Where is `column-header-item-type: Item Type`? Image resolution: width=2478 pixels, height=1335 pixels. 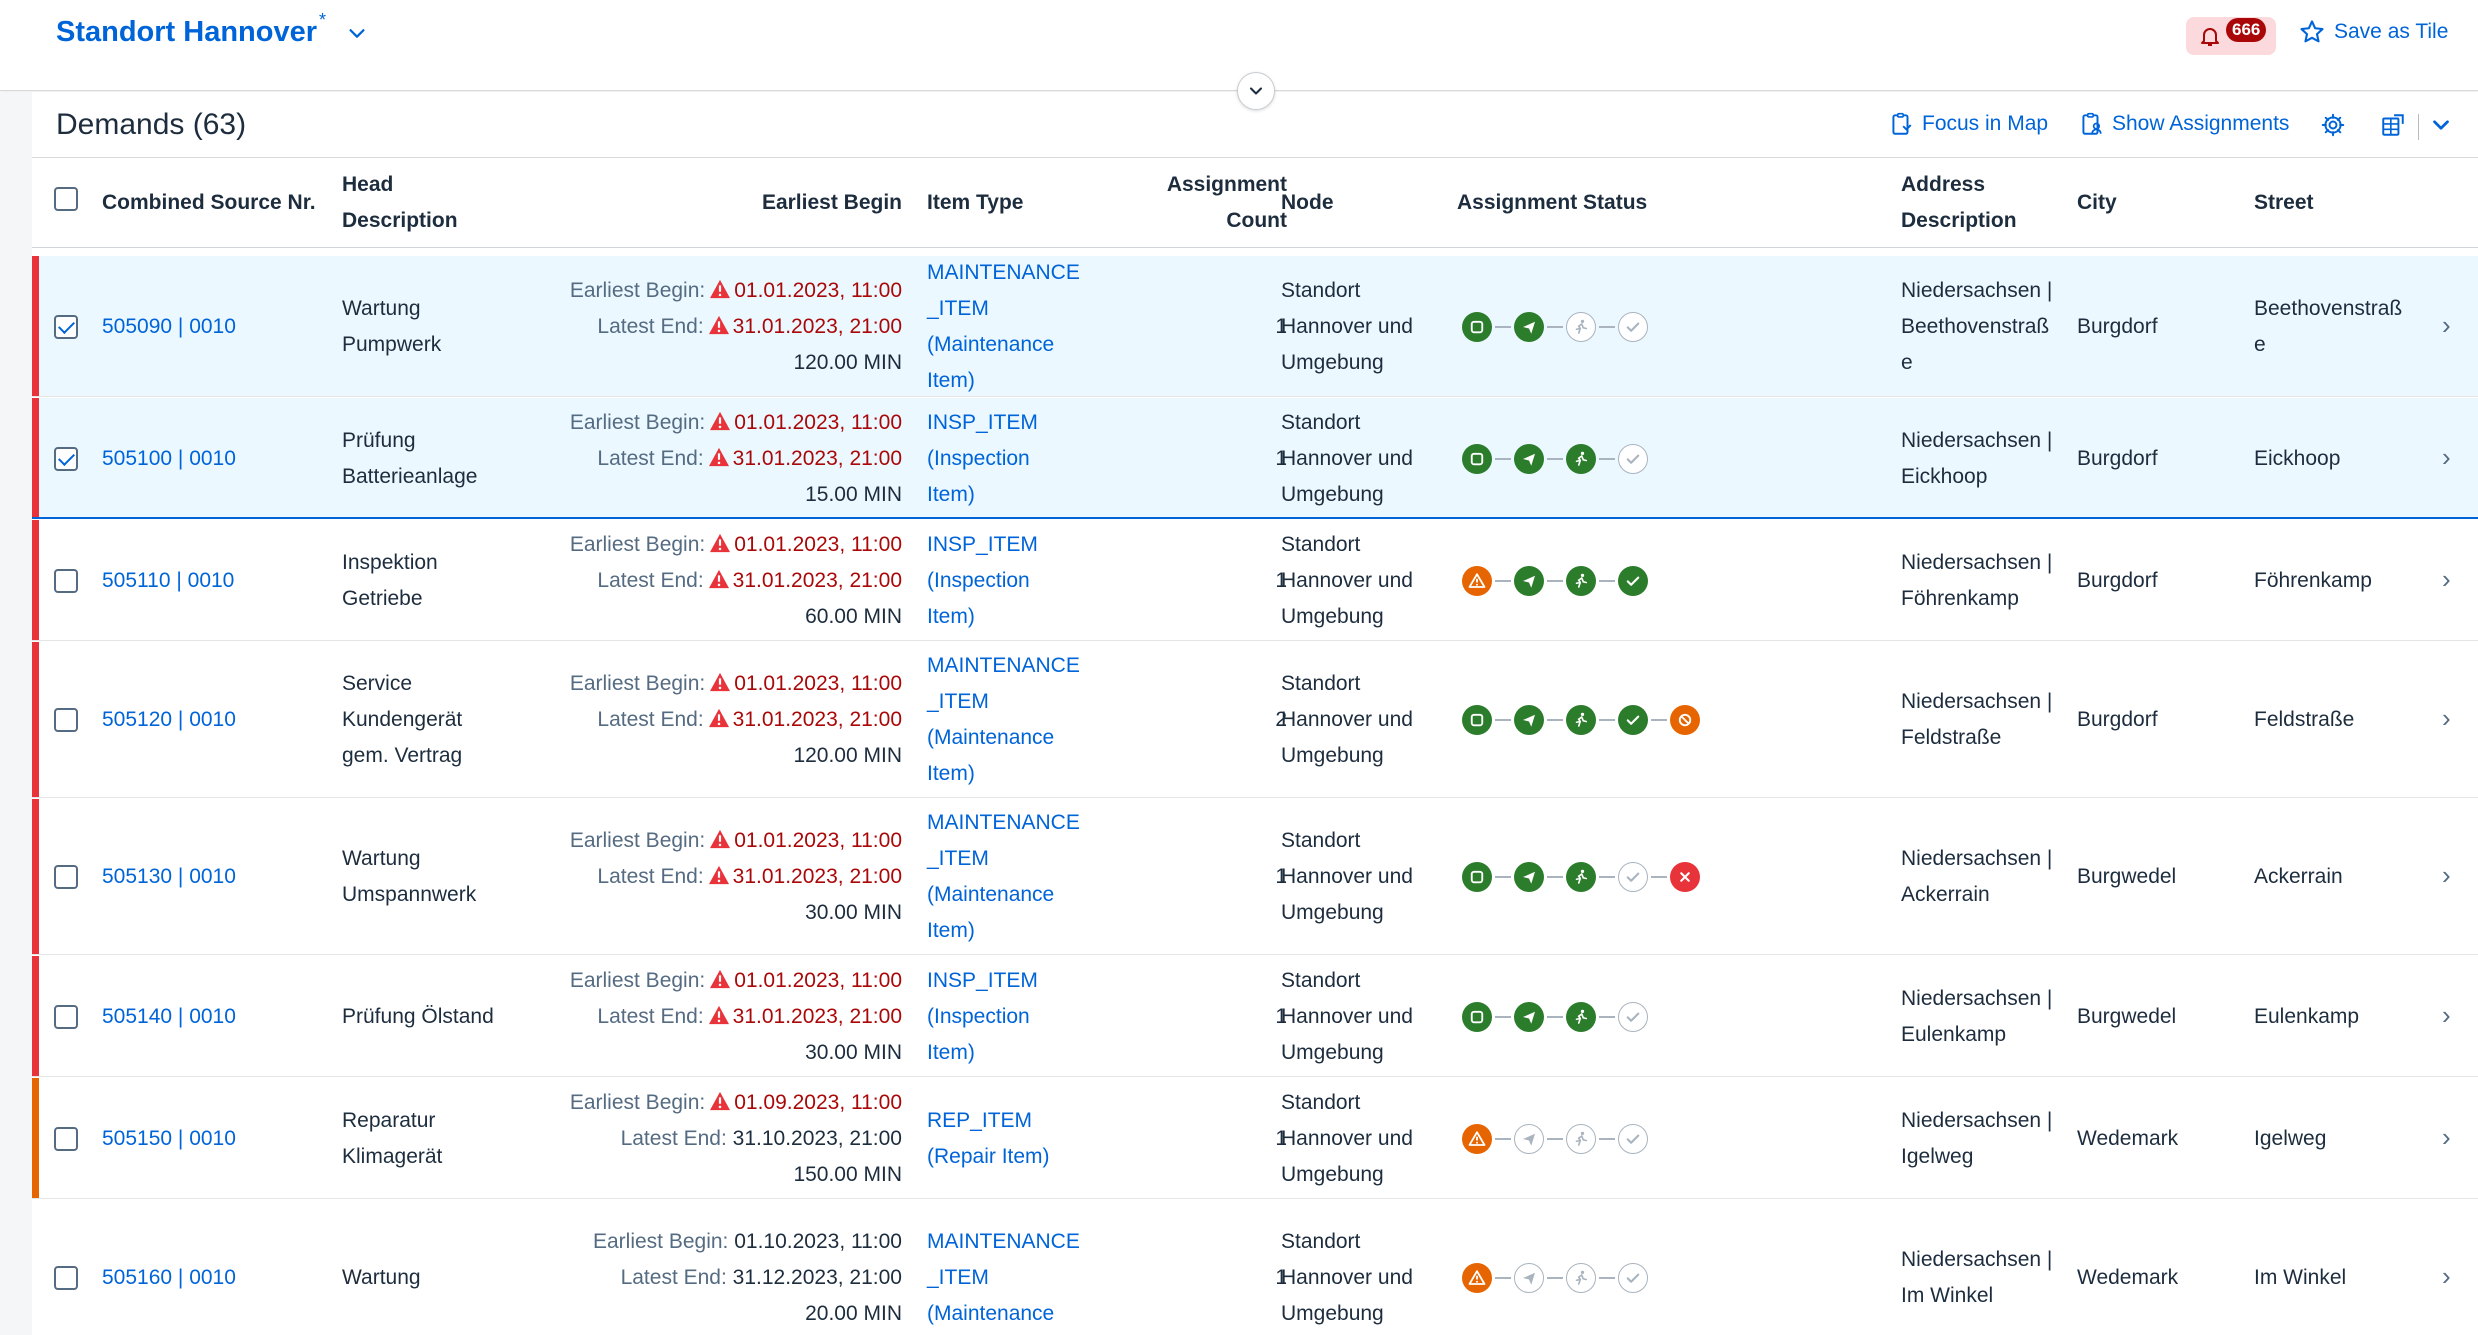 column-header-item-type: Item Type is located at coordinates (975, 202).